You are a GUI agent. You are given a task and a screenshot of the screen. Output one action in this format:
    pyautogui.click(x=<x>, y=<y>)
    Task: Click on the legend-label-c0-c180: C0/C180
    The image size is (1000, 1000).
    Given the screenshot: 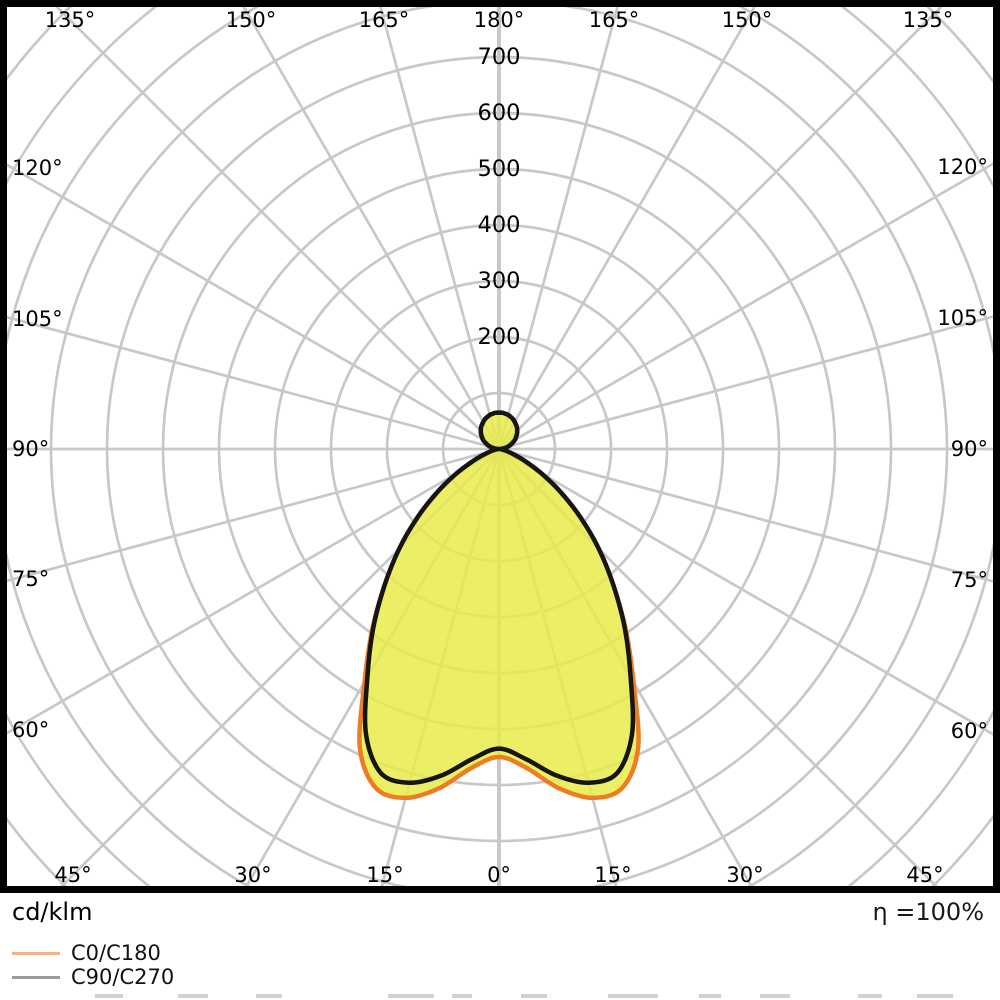 What is the action you would take?
    pyautogui.click(x=116, y=953)
    